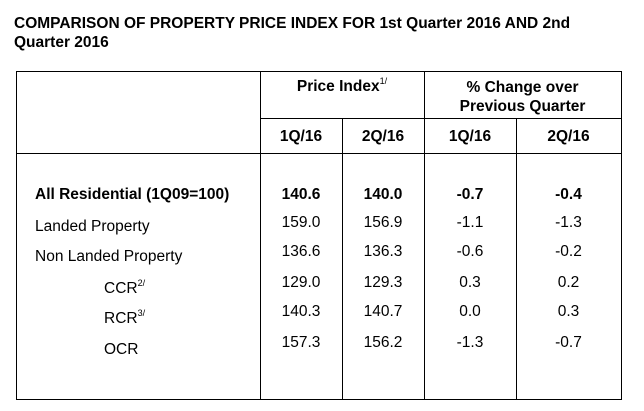  Describe the element at coordinates (383, 311) in the screenshot. I see `row-value: 140.7` at that location.